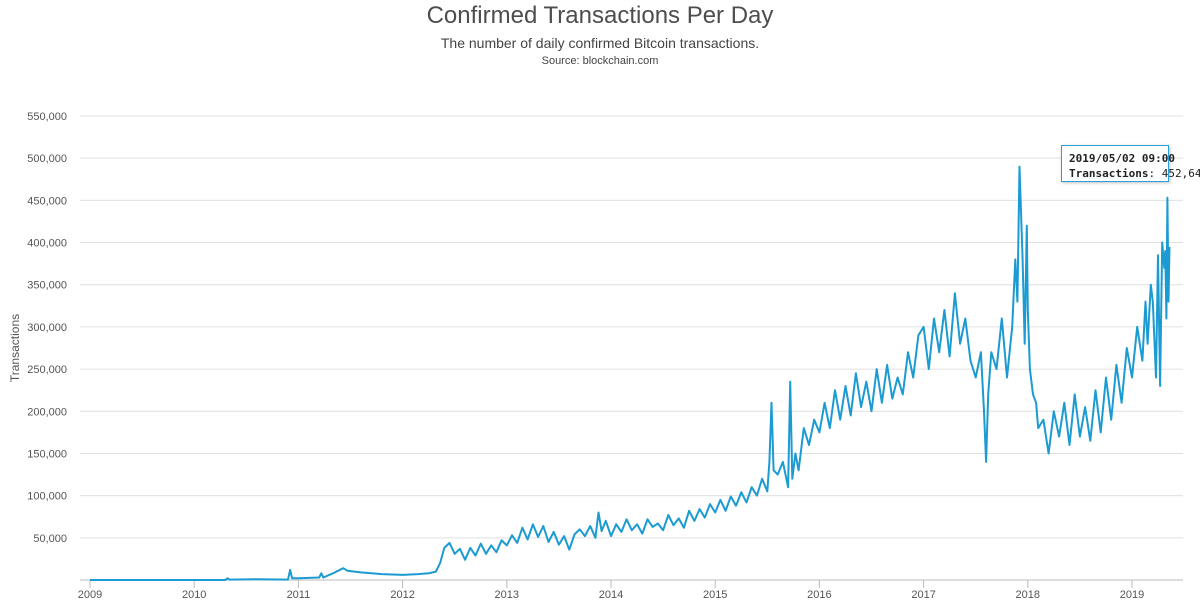 The image size is (1200, 604). Describe the element at coordinates (1028, 595) in the screenshot. I see `x-tick-label: 2018` at that location.